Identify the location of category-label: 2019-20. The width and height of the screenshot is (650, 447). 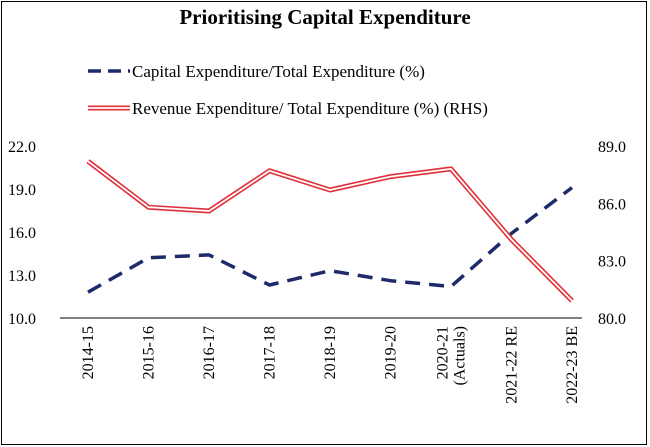
(391, 352).